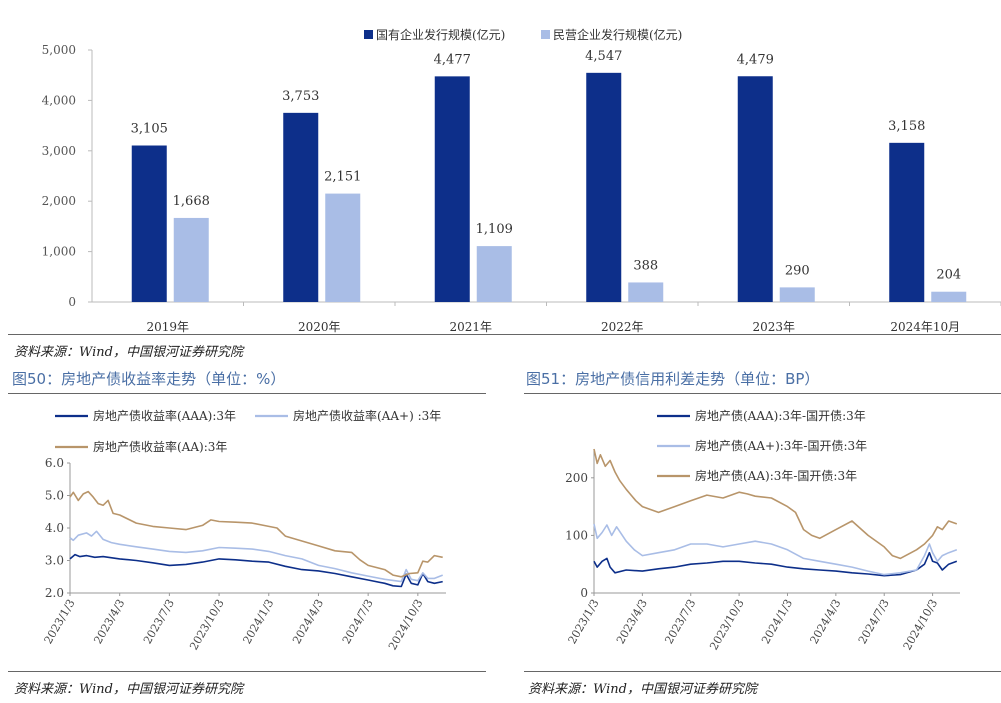  Describe the element at coordinates (149, 379) in the screenshot. I see `figure-50-title: 图50：房地产债收益率走势（单位：%）` at that location.